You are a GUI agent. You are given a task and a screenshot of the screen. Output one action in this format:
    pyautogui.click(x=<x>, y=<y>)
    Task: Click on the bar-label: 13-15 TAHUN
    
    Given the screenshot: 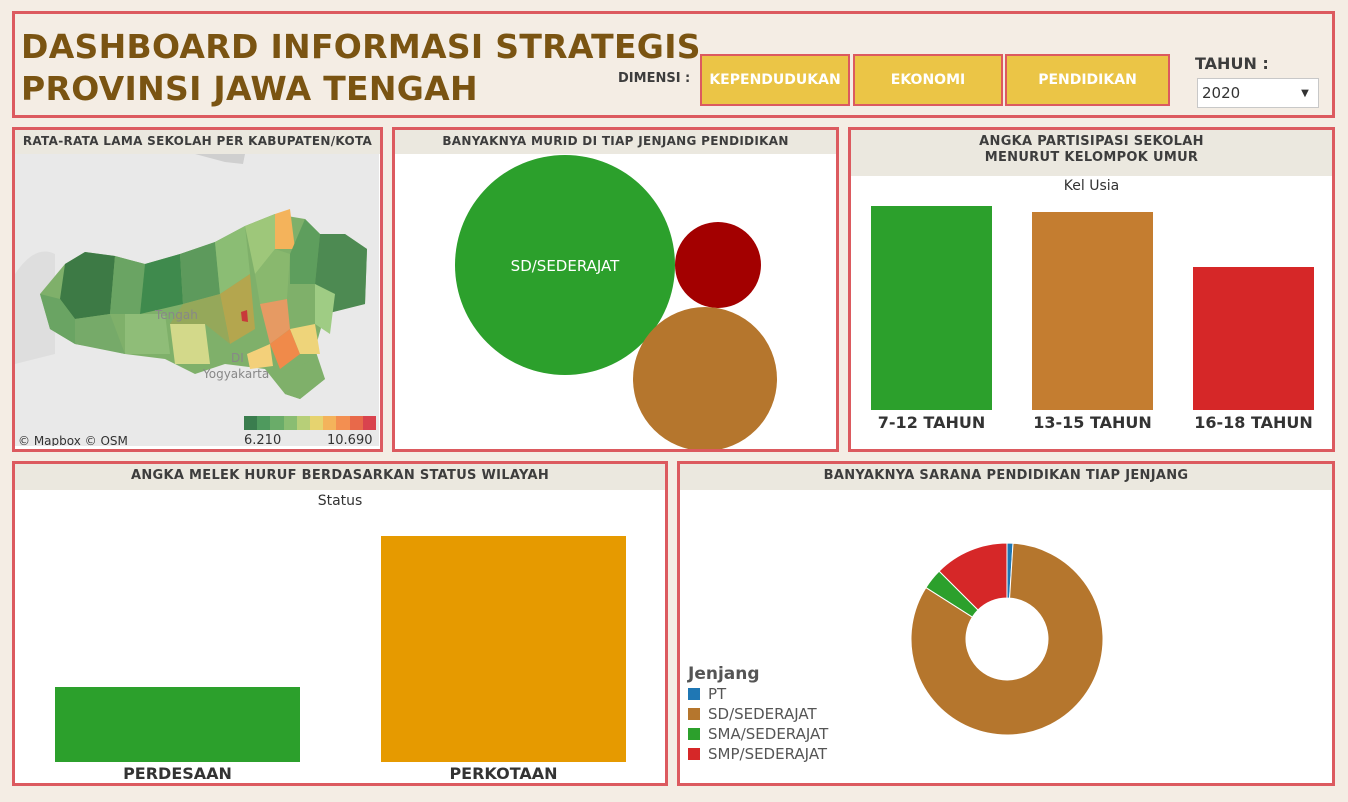 What is the action you would take?
    pyautogui.click(x=1092, y=422)
    